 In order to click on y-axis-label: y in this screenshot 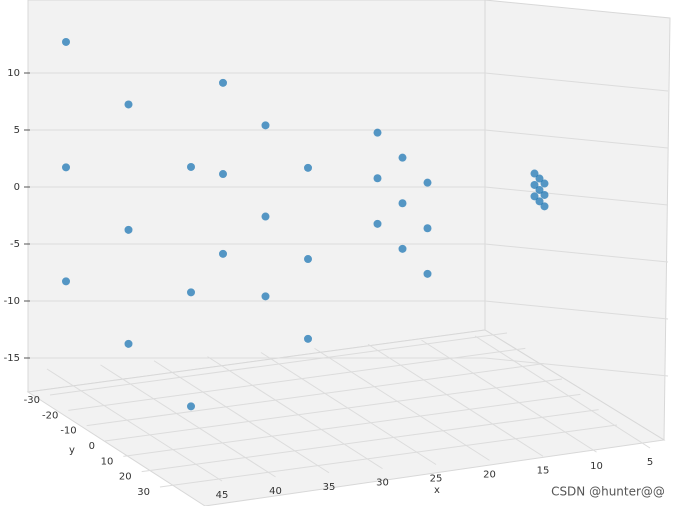, I will do `click(72, 450)`.